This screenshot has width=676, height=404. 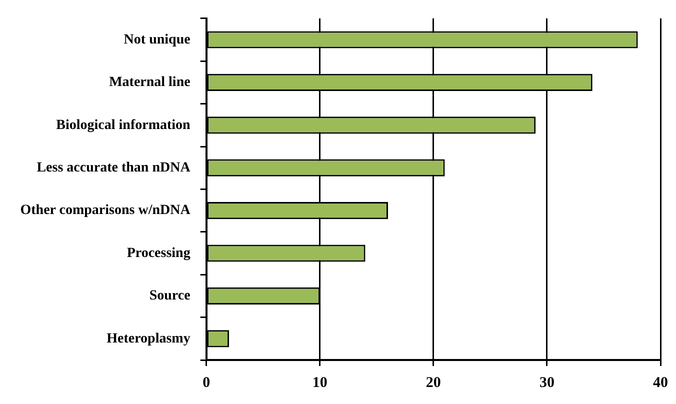 I want to click on x-tick-label: 10, so click(x=320, y=382).